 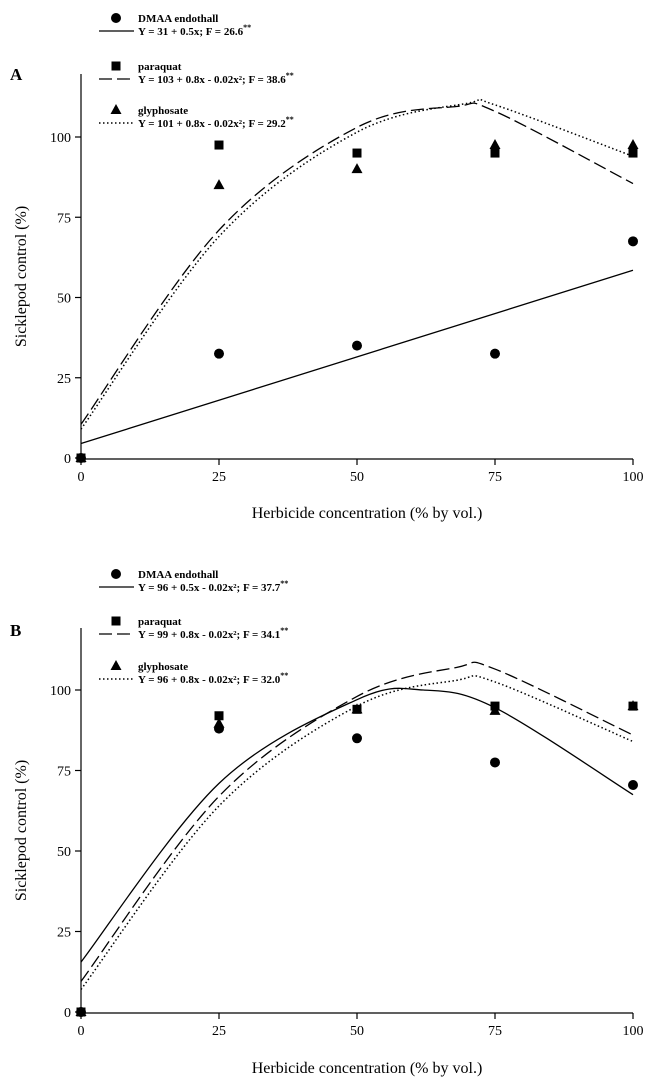 I want to click on legend-equation: Y = 101 + 0.8x - 0.02x²; F = 29.2**, so click(x=216, y=122).